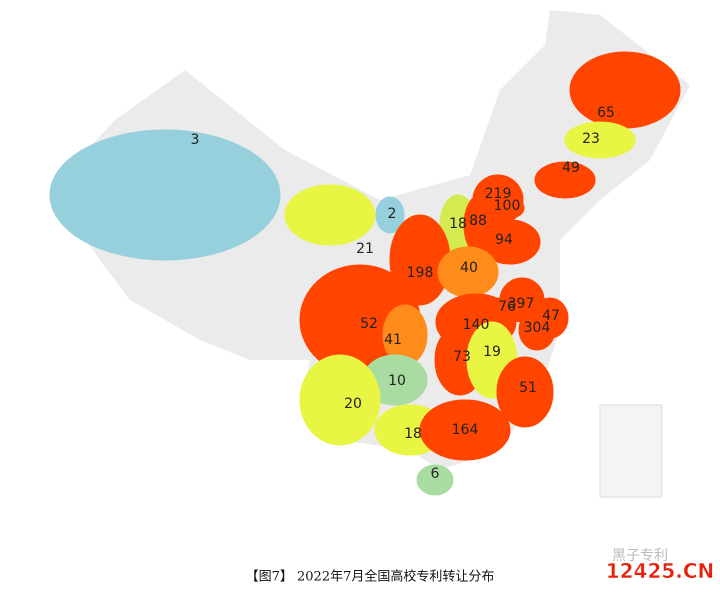 The image size is (720, 595). I want to click on region-label: 2, so click(392, 214).